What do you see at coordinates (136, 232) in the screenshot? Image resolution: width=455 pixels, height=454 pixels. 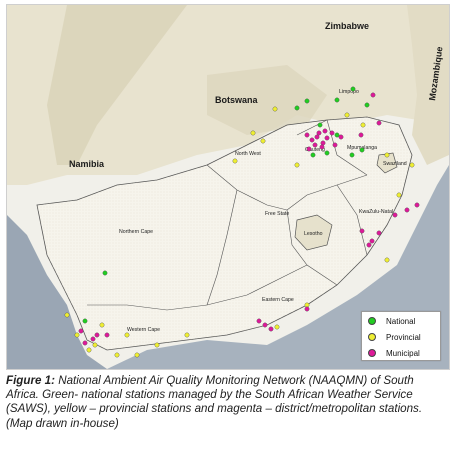 I see `label-northern-cape: Northern Cape` at bounding box center [136, 232].